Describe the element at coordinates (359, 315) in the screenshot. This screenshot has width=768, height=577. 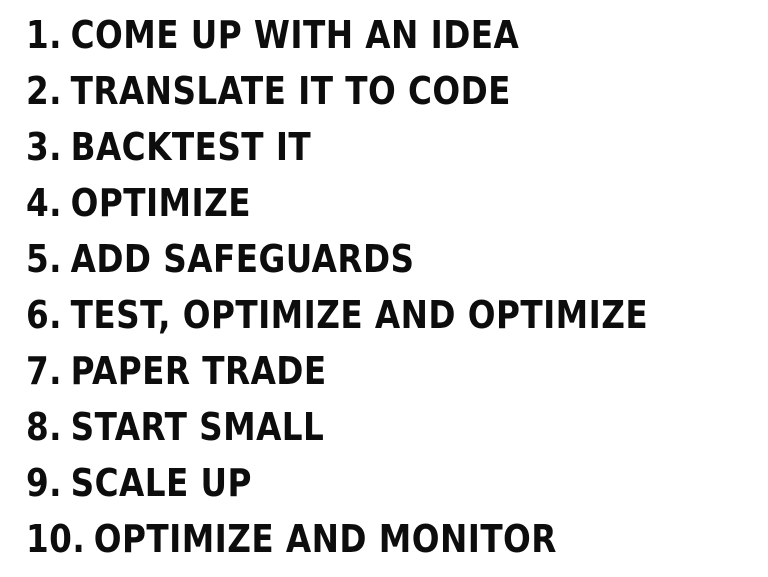
I see `step-text: TEST, OPTIMIZE AND OPTIMIZE` at that location.